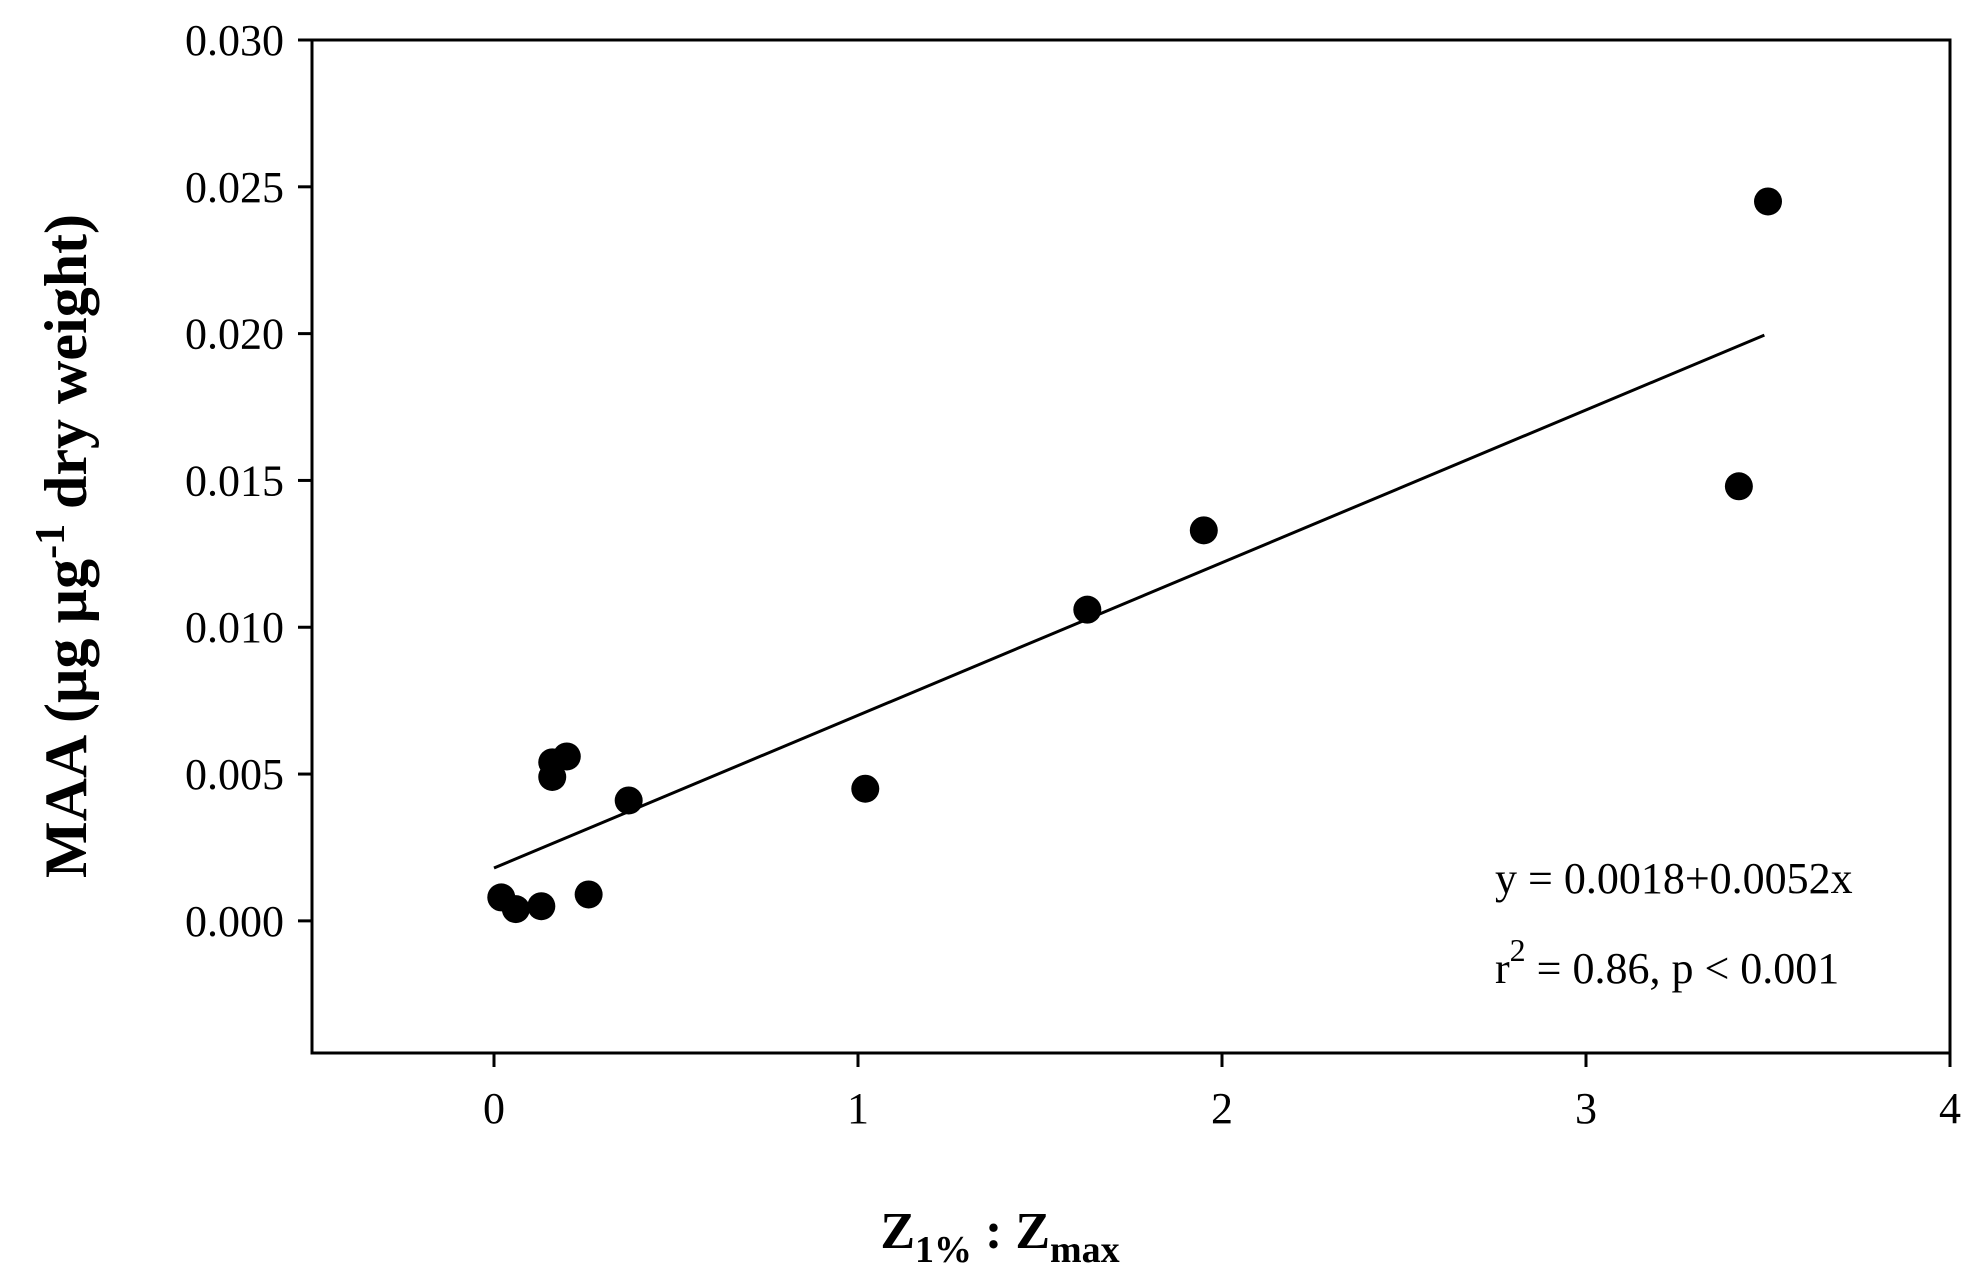 Image resolution: width=1971 pixels, height=1265 pixels. What do you see at coordinates (1011, 1231) in the screenshot?
I see `x-axis-title-mid: : Z` at bounding box center [1011, 1231].